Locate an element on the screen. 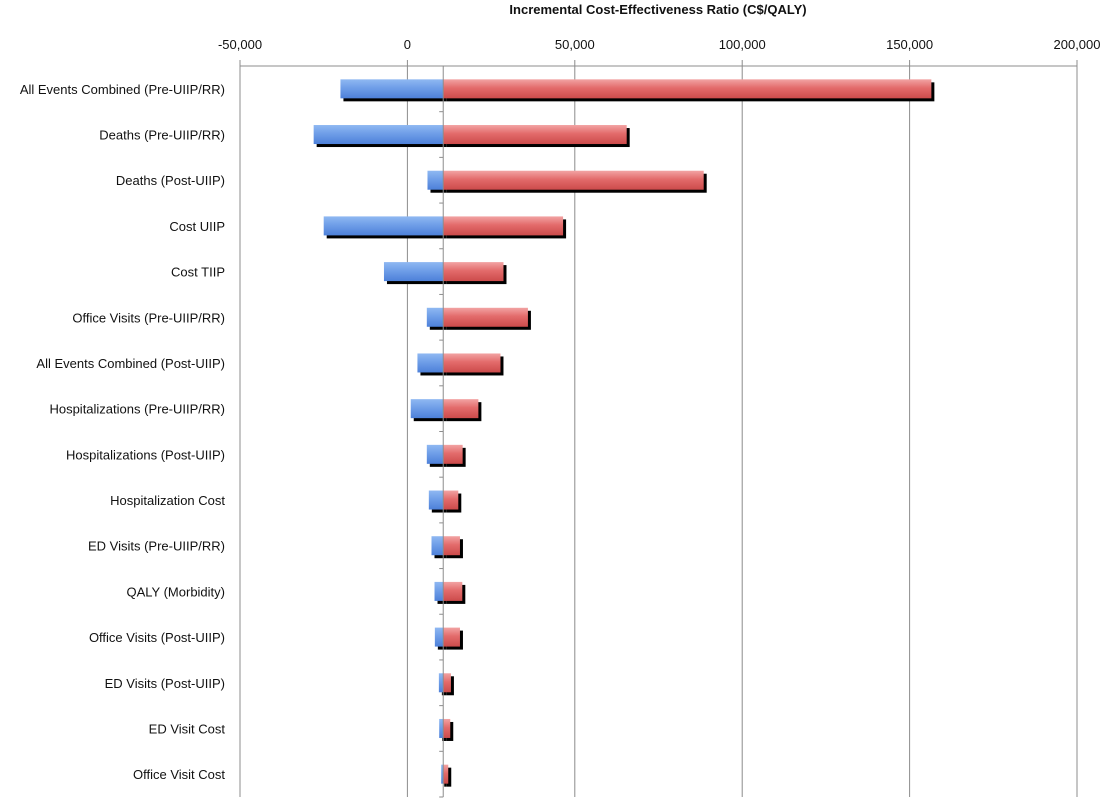 Image resolution: width=1105 pixels, height=800 pixels. category-label: Office Visits (Pre-UIIP/RR) is located at coordinates (148, 317).